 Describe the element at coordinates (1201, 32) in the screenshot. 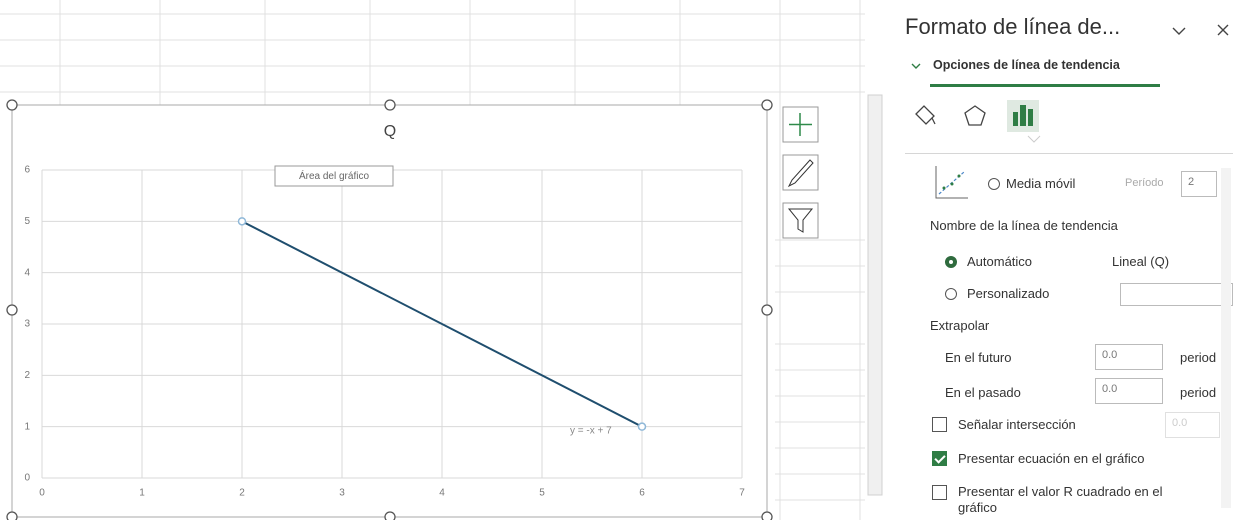

I see `pane-controls` at that location.